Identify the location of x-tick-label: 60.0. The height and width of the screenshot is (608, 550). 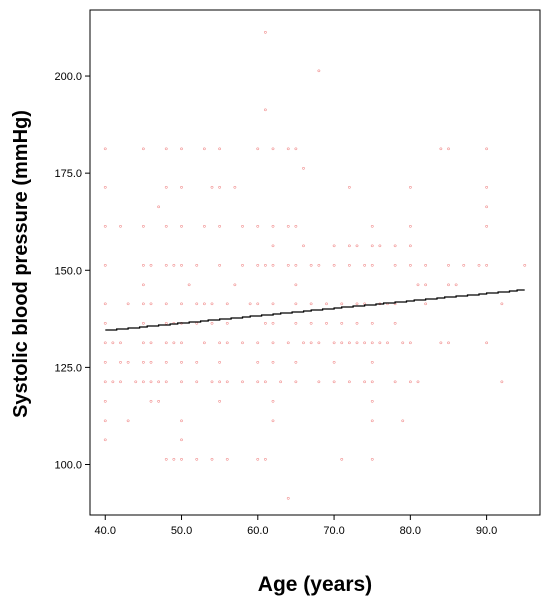
(257, 531).